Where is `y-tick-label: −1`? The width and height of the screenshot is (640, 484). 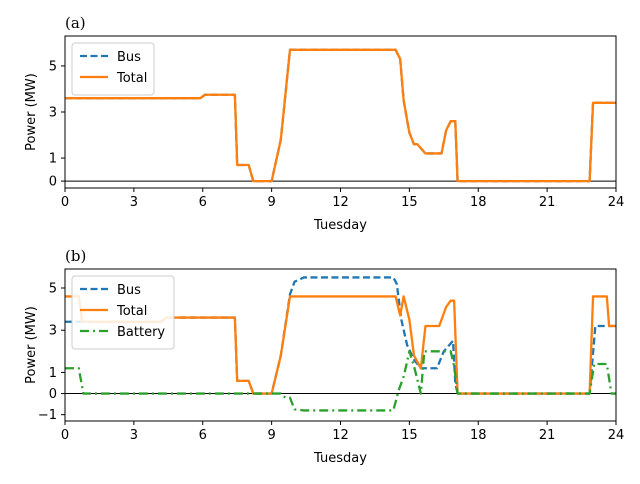 y-tick-label: −1 is located at coordinates (47, 415).